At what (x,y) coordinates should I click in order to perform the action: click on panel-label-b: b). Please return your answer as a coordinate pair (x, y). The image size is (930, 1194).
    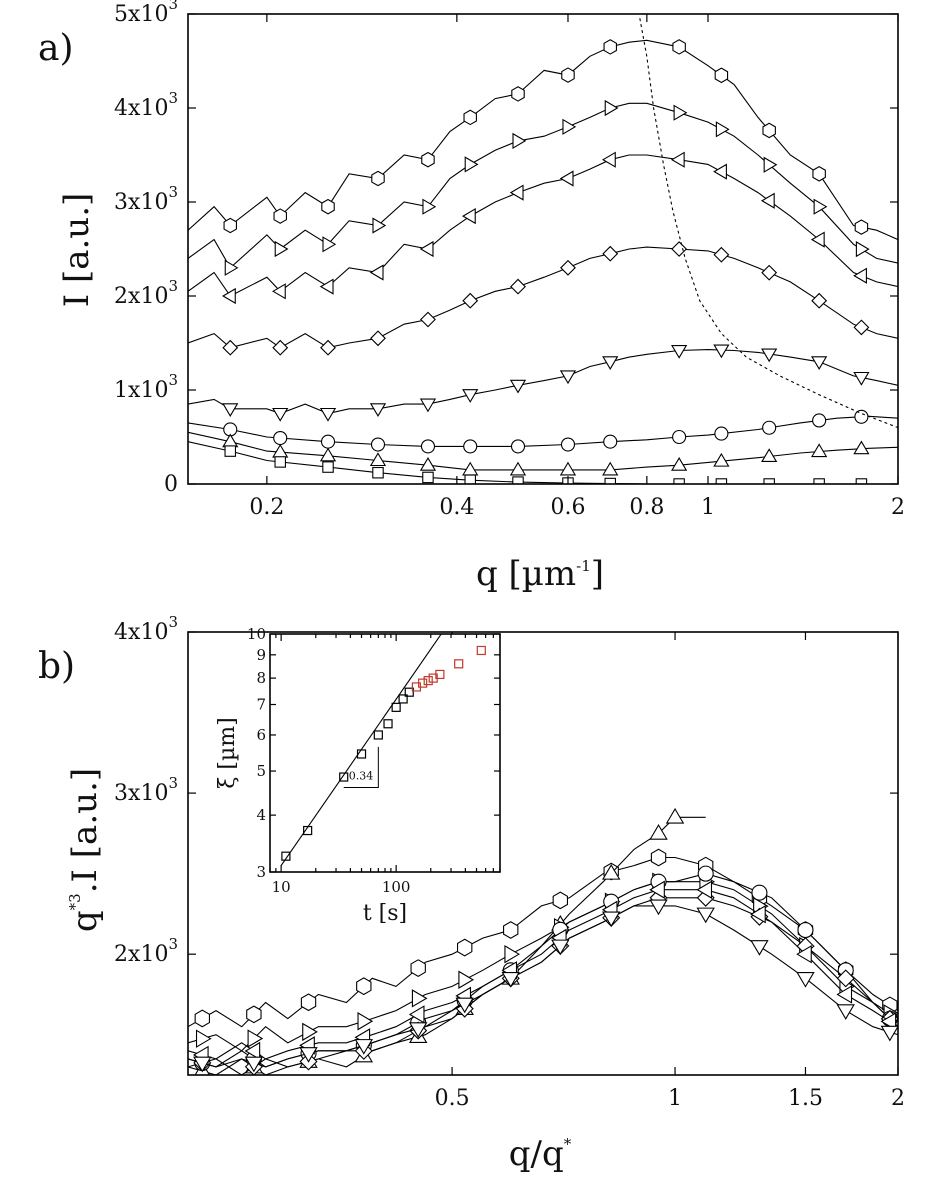
    Looking at the image, I should click on (56, 666).